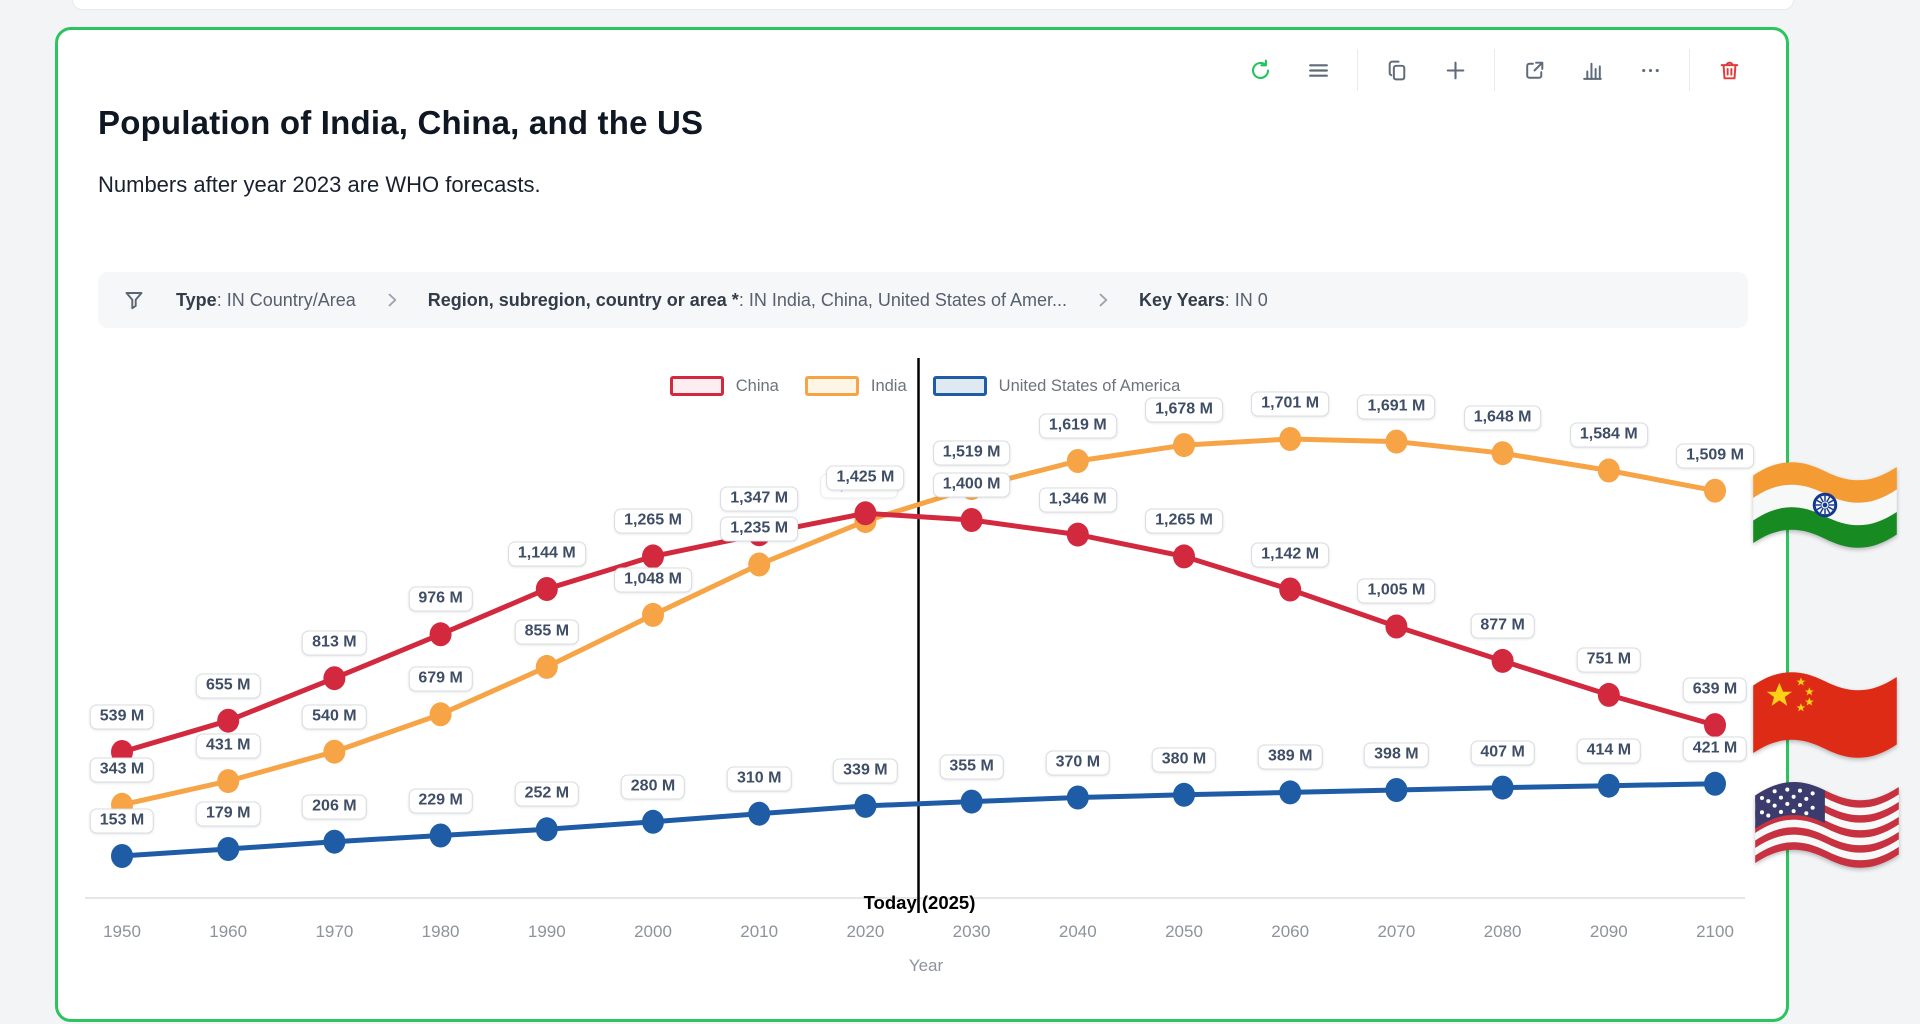 This screenshot has width=1920, height=1024. I want to click on value-label-india-2030: 1,519 M, so click(971, 453).